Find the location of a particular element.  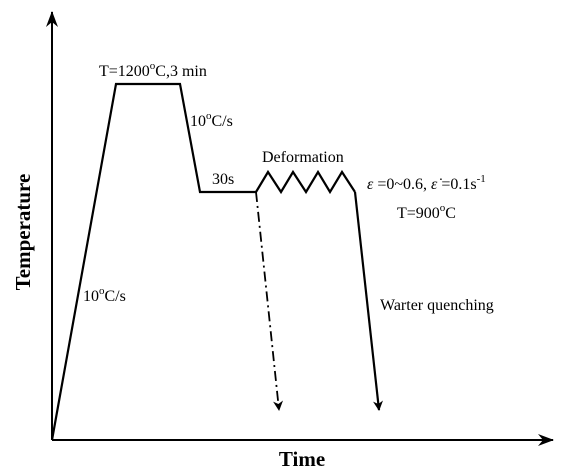

heating-rate-label: 10oC/s is located at coordinates (104, 295).